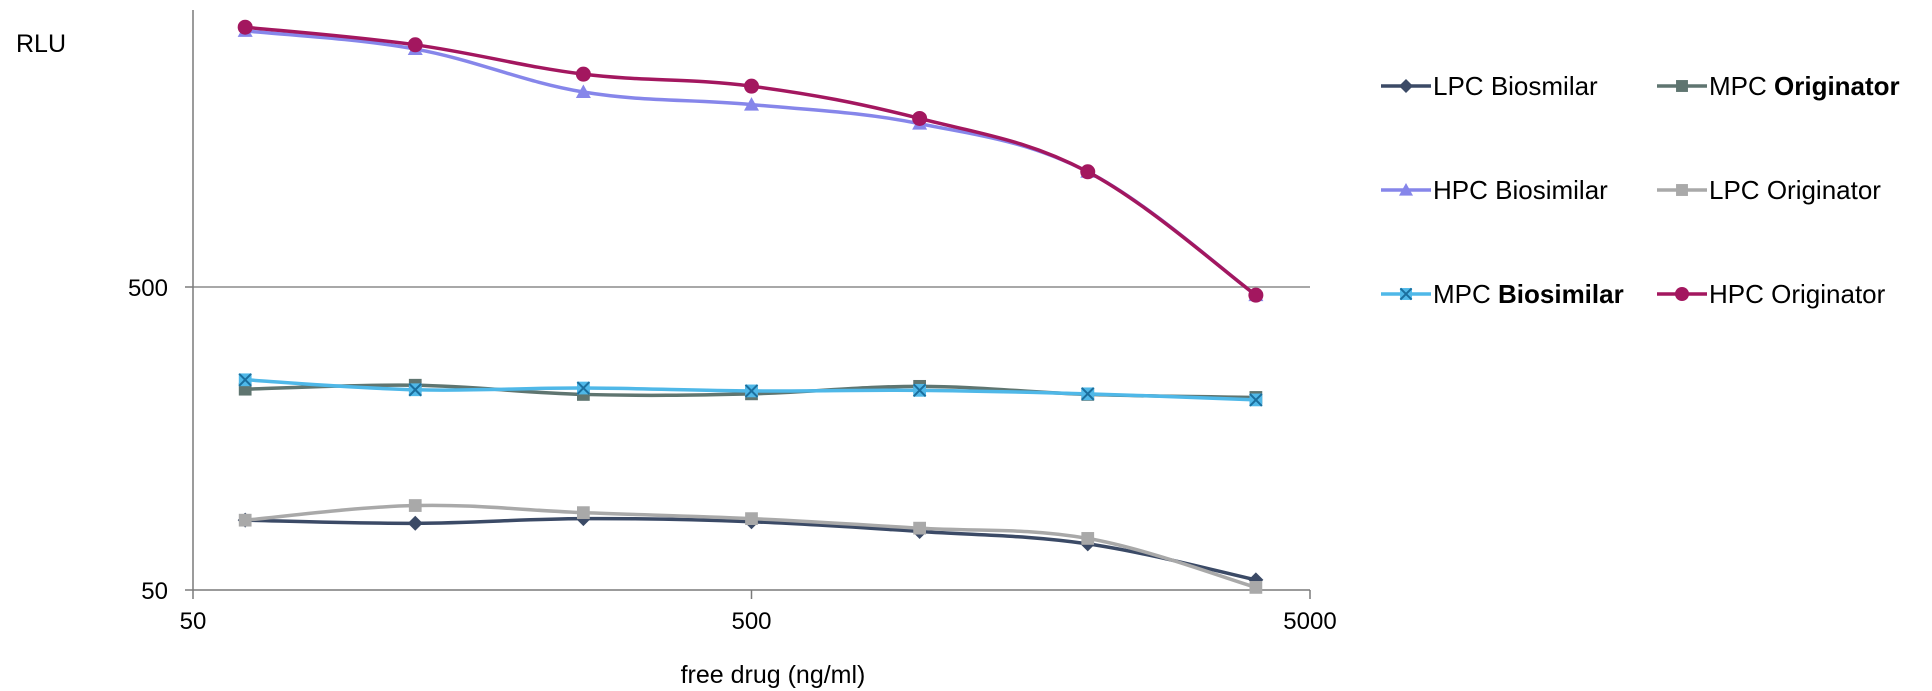 The height and width of the screenshot is (691, 1932). Describe the element at coordinates (773, 675) in the screenshot. I see `x-axis-title: free drug (ng/ml)` at that location.